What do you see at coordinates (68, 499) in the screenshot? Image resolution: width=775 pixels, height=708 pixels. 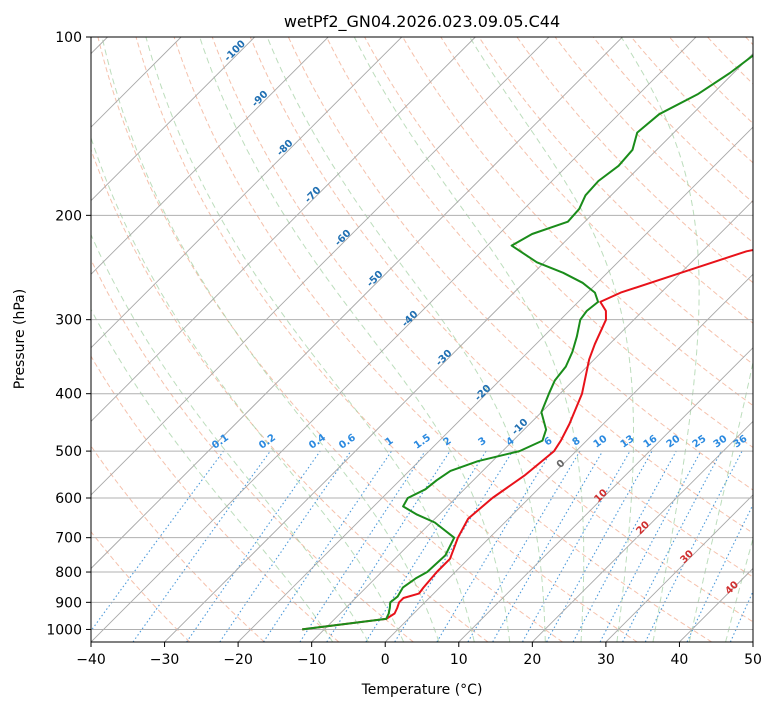 I see `y-tick-label: 600` at bounding box center [68, 499].